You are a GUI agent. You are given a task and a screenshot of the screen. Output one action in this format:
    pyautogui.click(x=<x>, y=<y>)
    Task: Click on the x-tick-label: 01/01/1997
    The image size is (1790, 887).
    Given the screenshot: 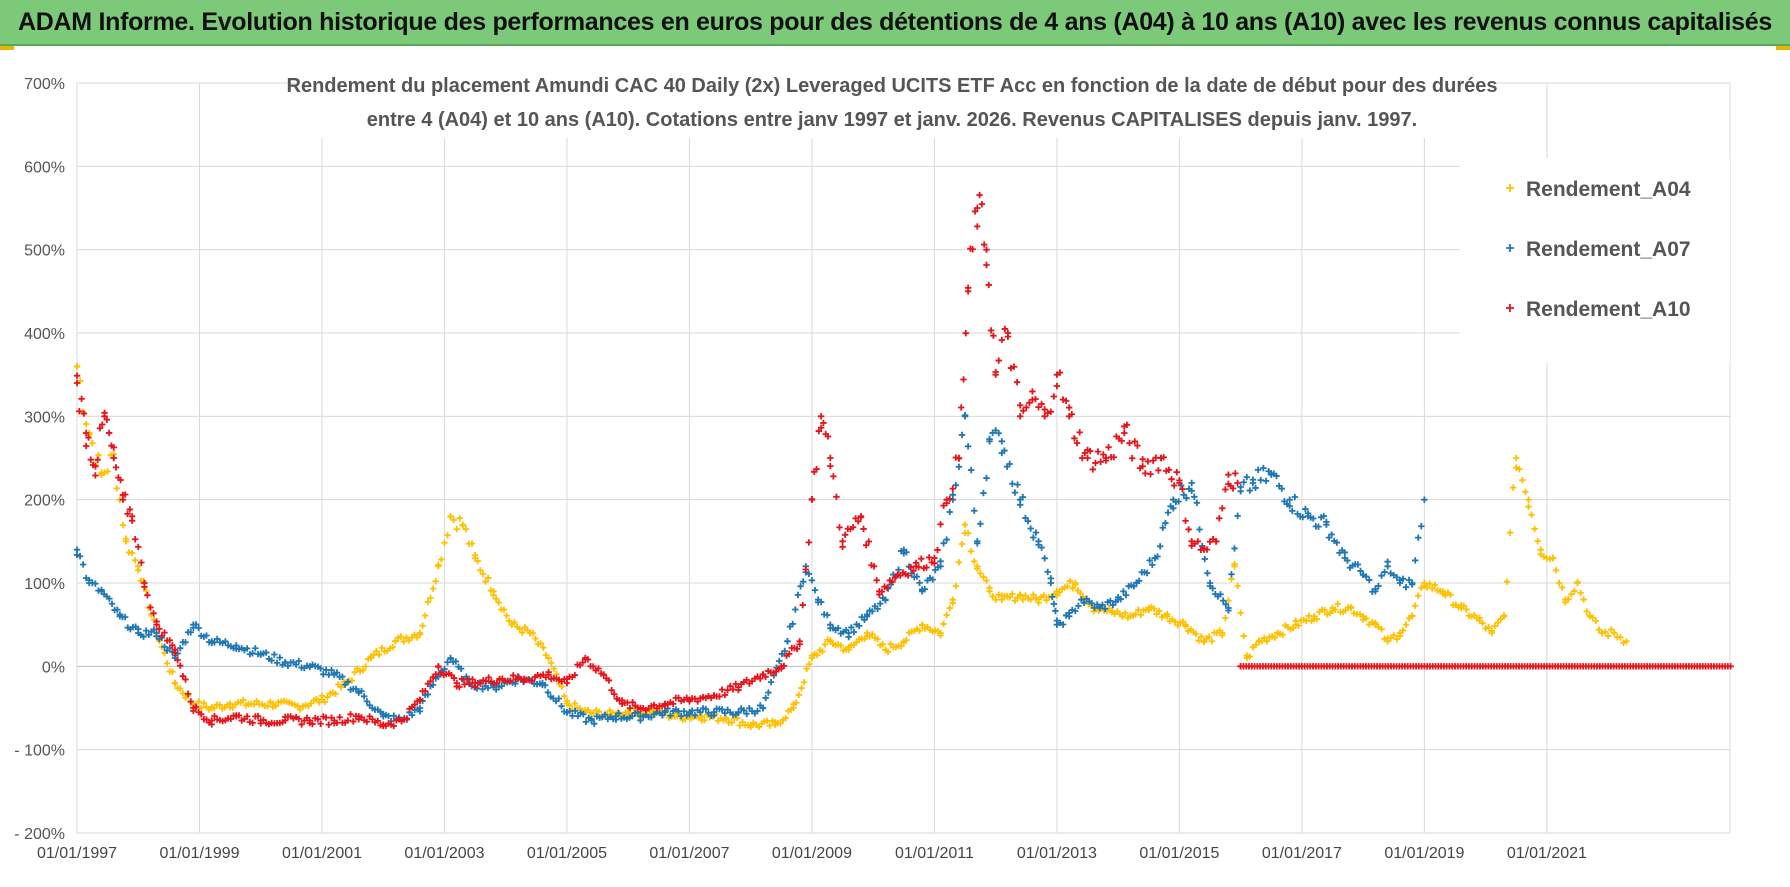 What is the action you would take?
    pyautogui.click(x=77, y=853)
    